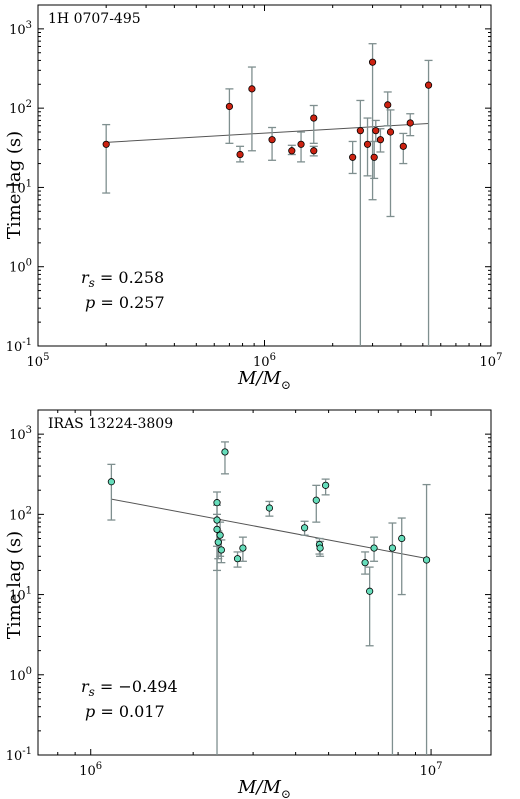 The width and height of the screenshot is (520, 799). What do you see at coordinates (110, 424) in the screenshot?
I see `panel-label: IRAS 13224-3809` at bounding box center [110, 424].